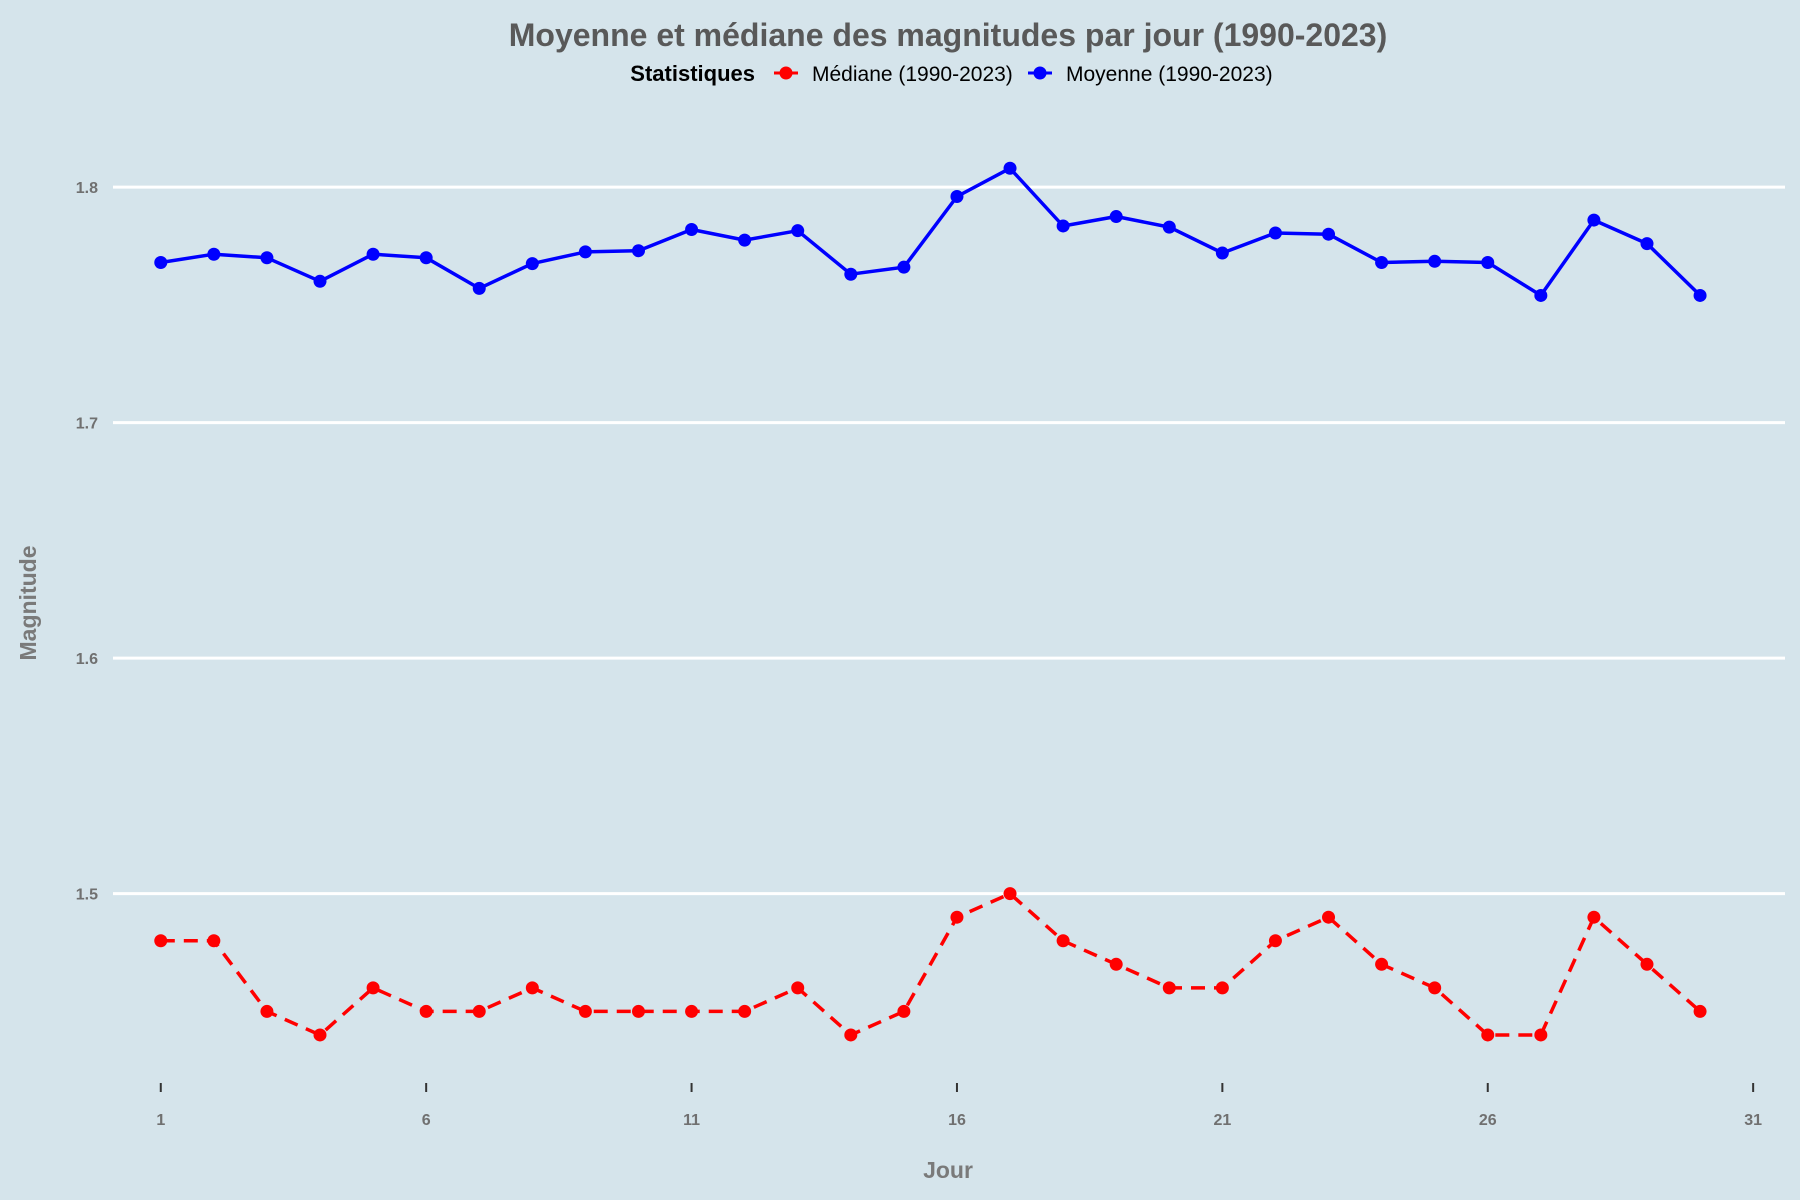 The image size is (1800, 1200). What do you see at coordinates (912, 74) in the screenshot?
I see `legend-median-label: Médiane (1990-2023)` at bounding box center [912, 74].